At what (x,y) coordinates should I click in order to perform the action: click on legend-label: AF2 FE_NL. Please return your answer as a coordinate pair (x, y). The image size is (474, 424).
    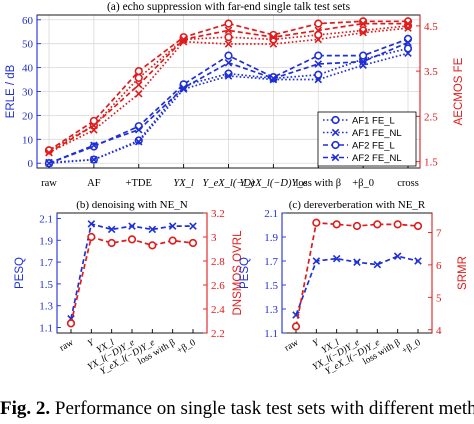
    Looking at the image, I should click on (377, 158).